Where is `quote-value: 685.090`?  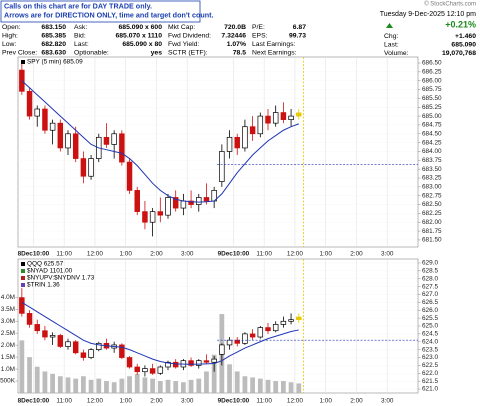 quote-value: 685.090 is located at coordinates (463, 44).